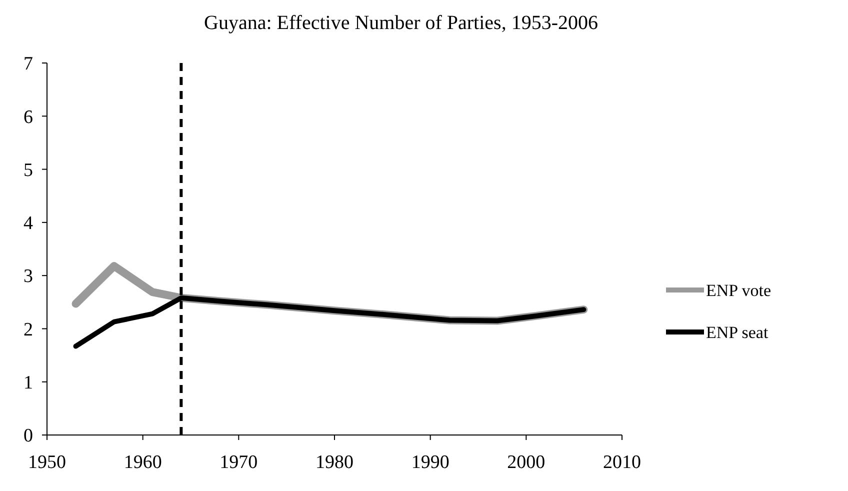 The height and width of the screenshot is (491, 848). I want to click on x-tick-label: 1980, so click(335, 462).